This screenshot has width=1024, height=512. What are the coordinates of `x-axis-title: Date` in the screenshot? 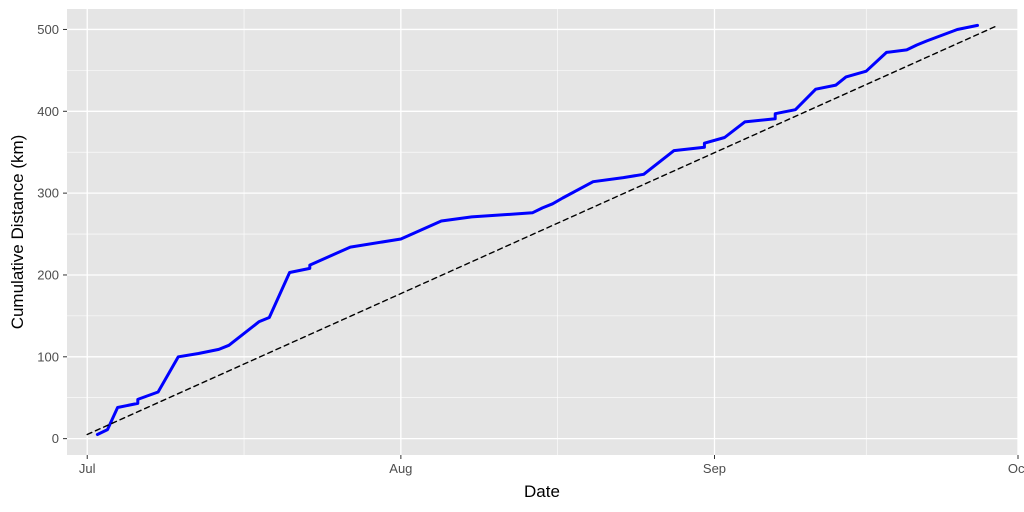 It's located at (542, 491).